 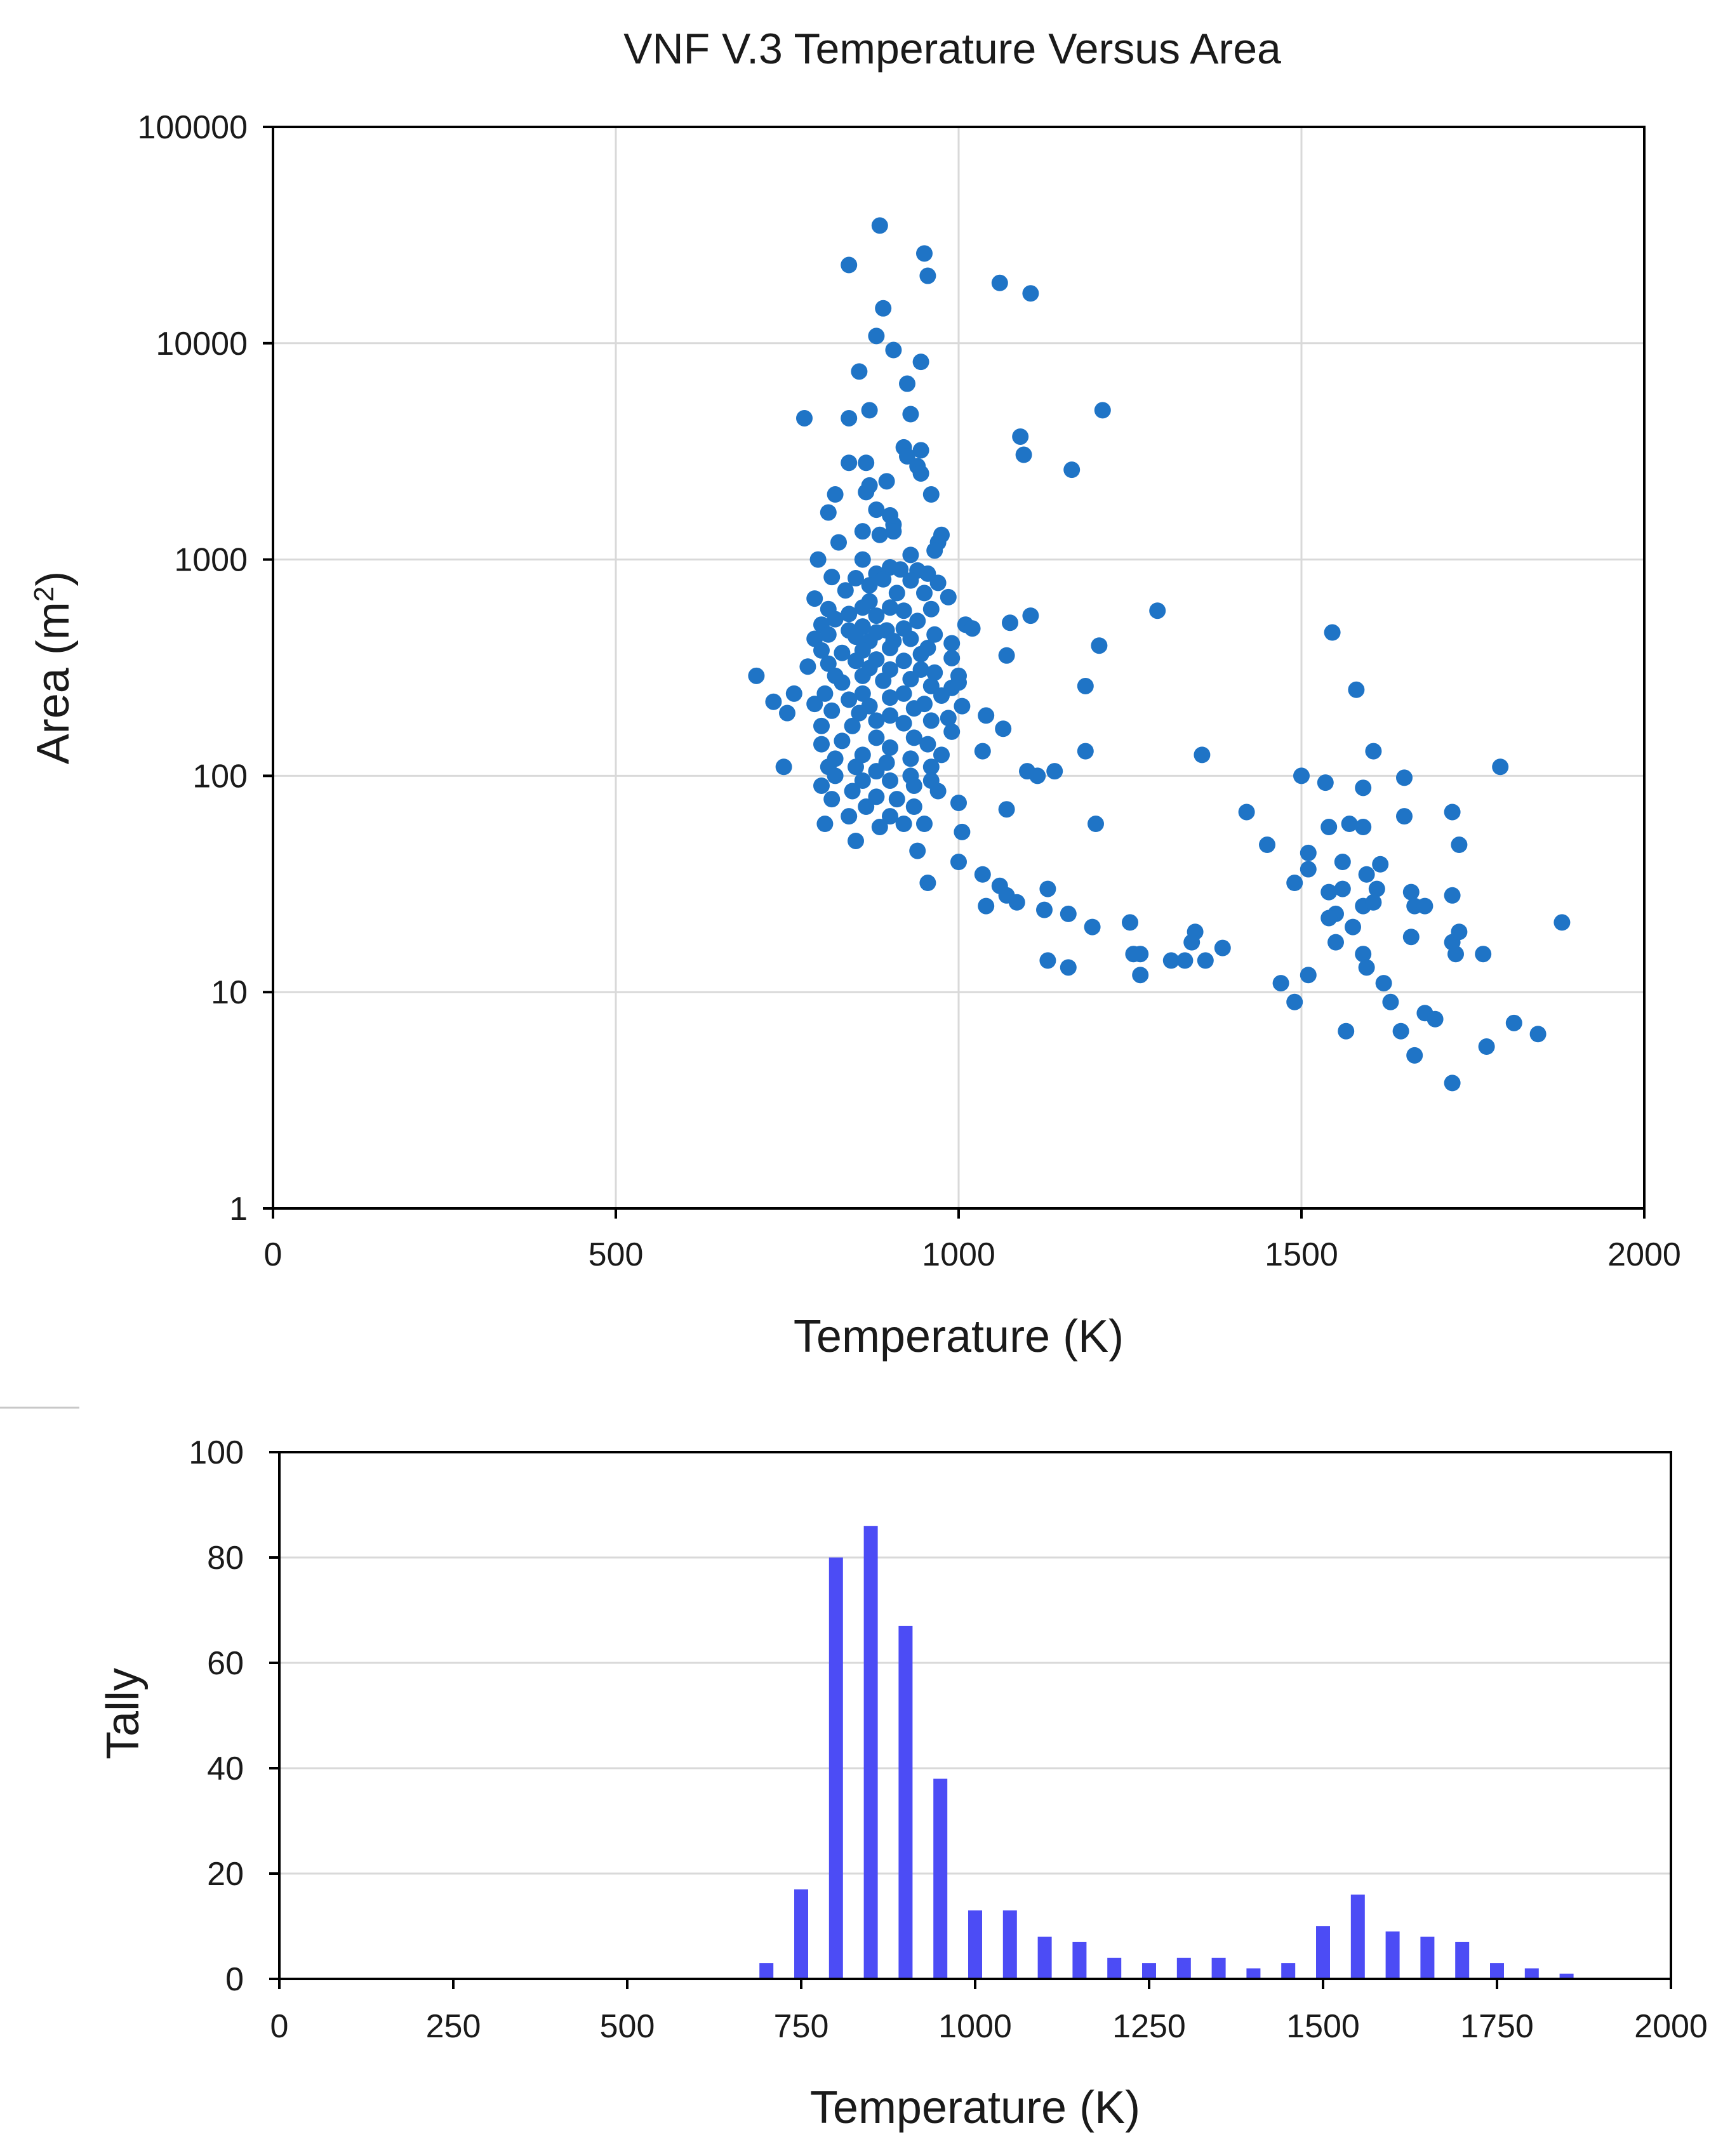 I want to click on scatter-title: VNF V.3 Temperature Versus Area, so click(x=952, y=49).